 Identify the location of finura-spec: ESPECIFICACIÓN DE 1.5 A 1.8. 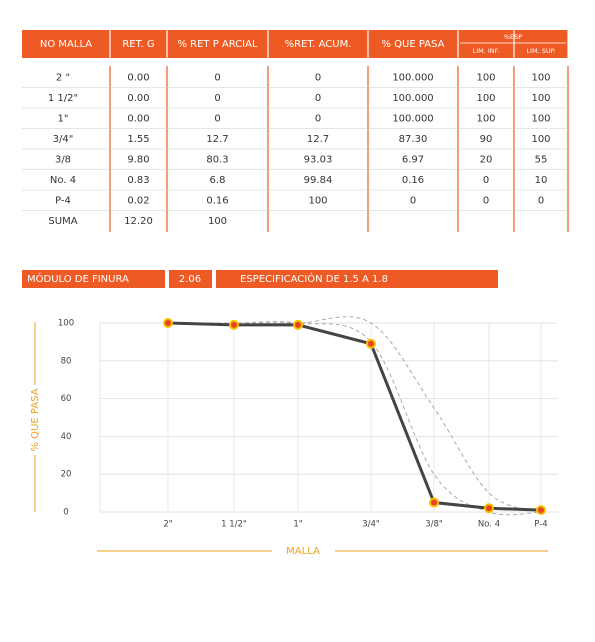
(314, 278).